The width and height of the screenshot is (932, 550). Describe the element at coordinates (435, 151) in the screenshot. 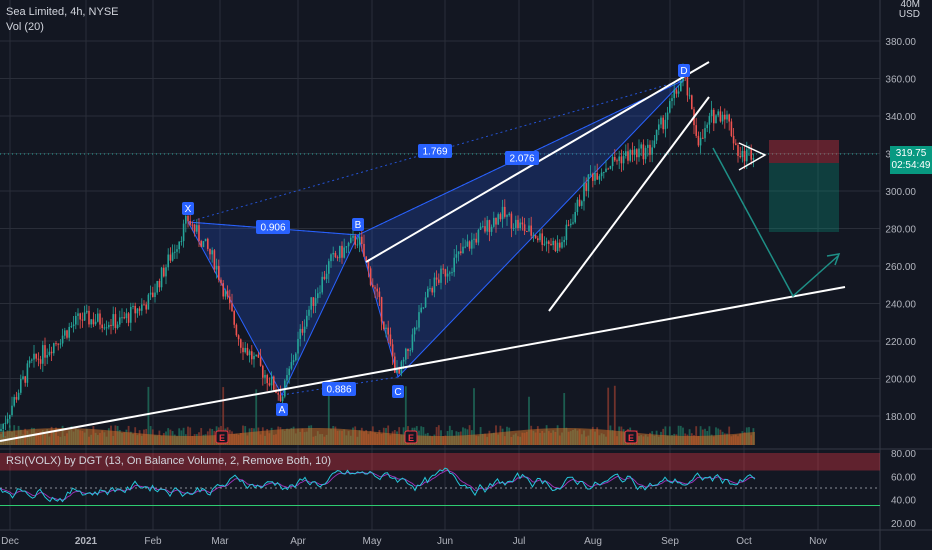

I see `pattern-ratio-box` at that location.